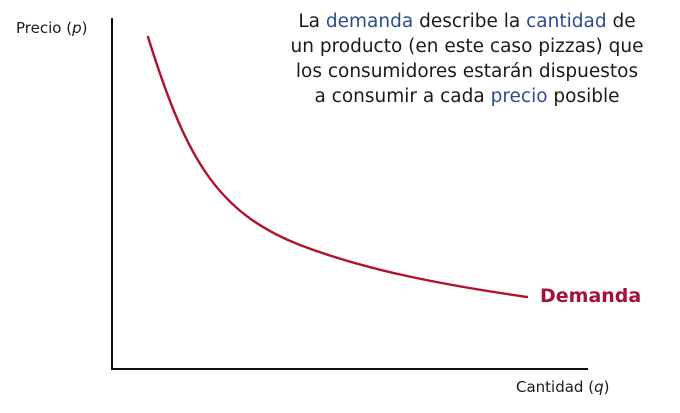  Describe the element at coordinates (566, 21) in the screenshot. I see `description-keyword: cantidad` at that location.